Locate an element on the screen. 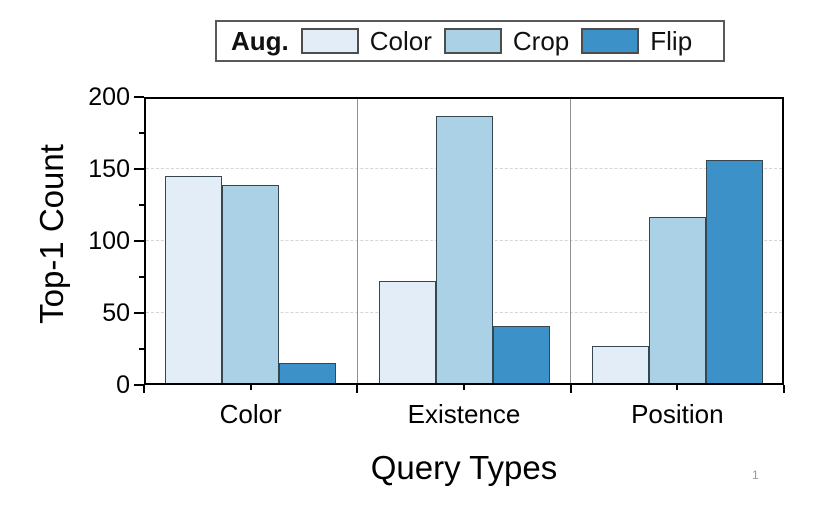 This screenshot has width=830, height=509. y-tick-label-200: 200 is located at coordinates (109, 97).